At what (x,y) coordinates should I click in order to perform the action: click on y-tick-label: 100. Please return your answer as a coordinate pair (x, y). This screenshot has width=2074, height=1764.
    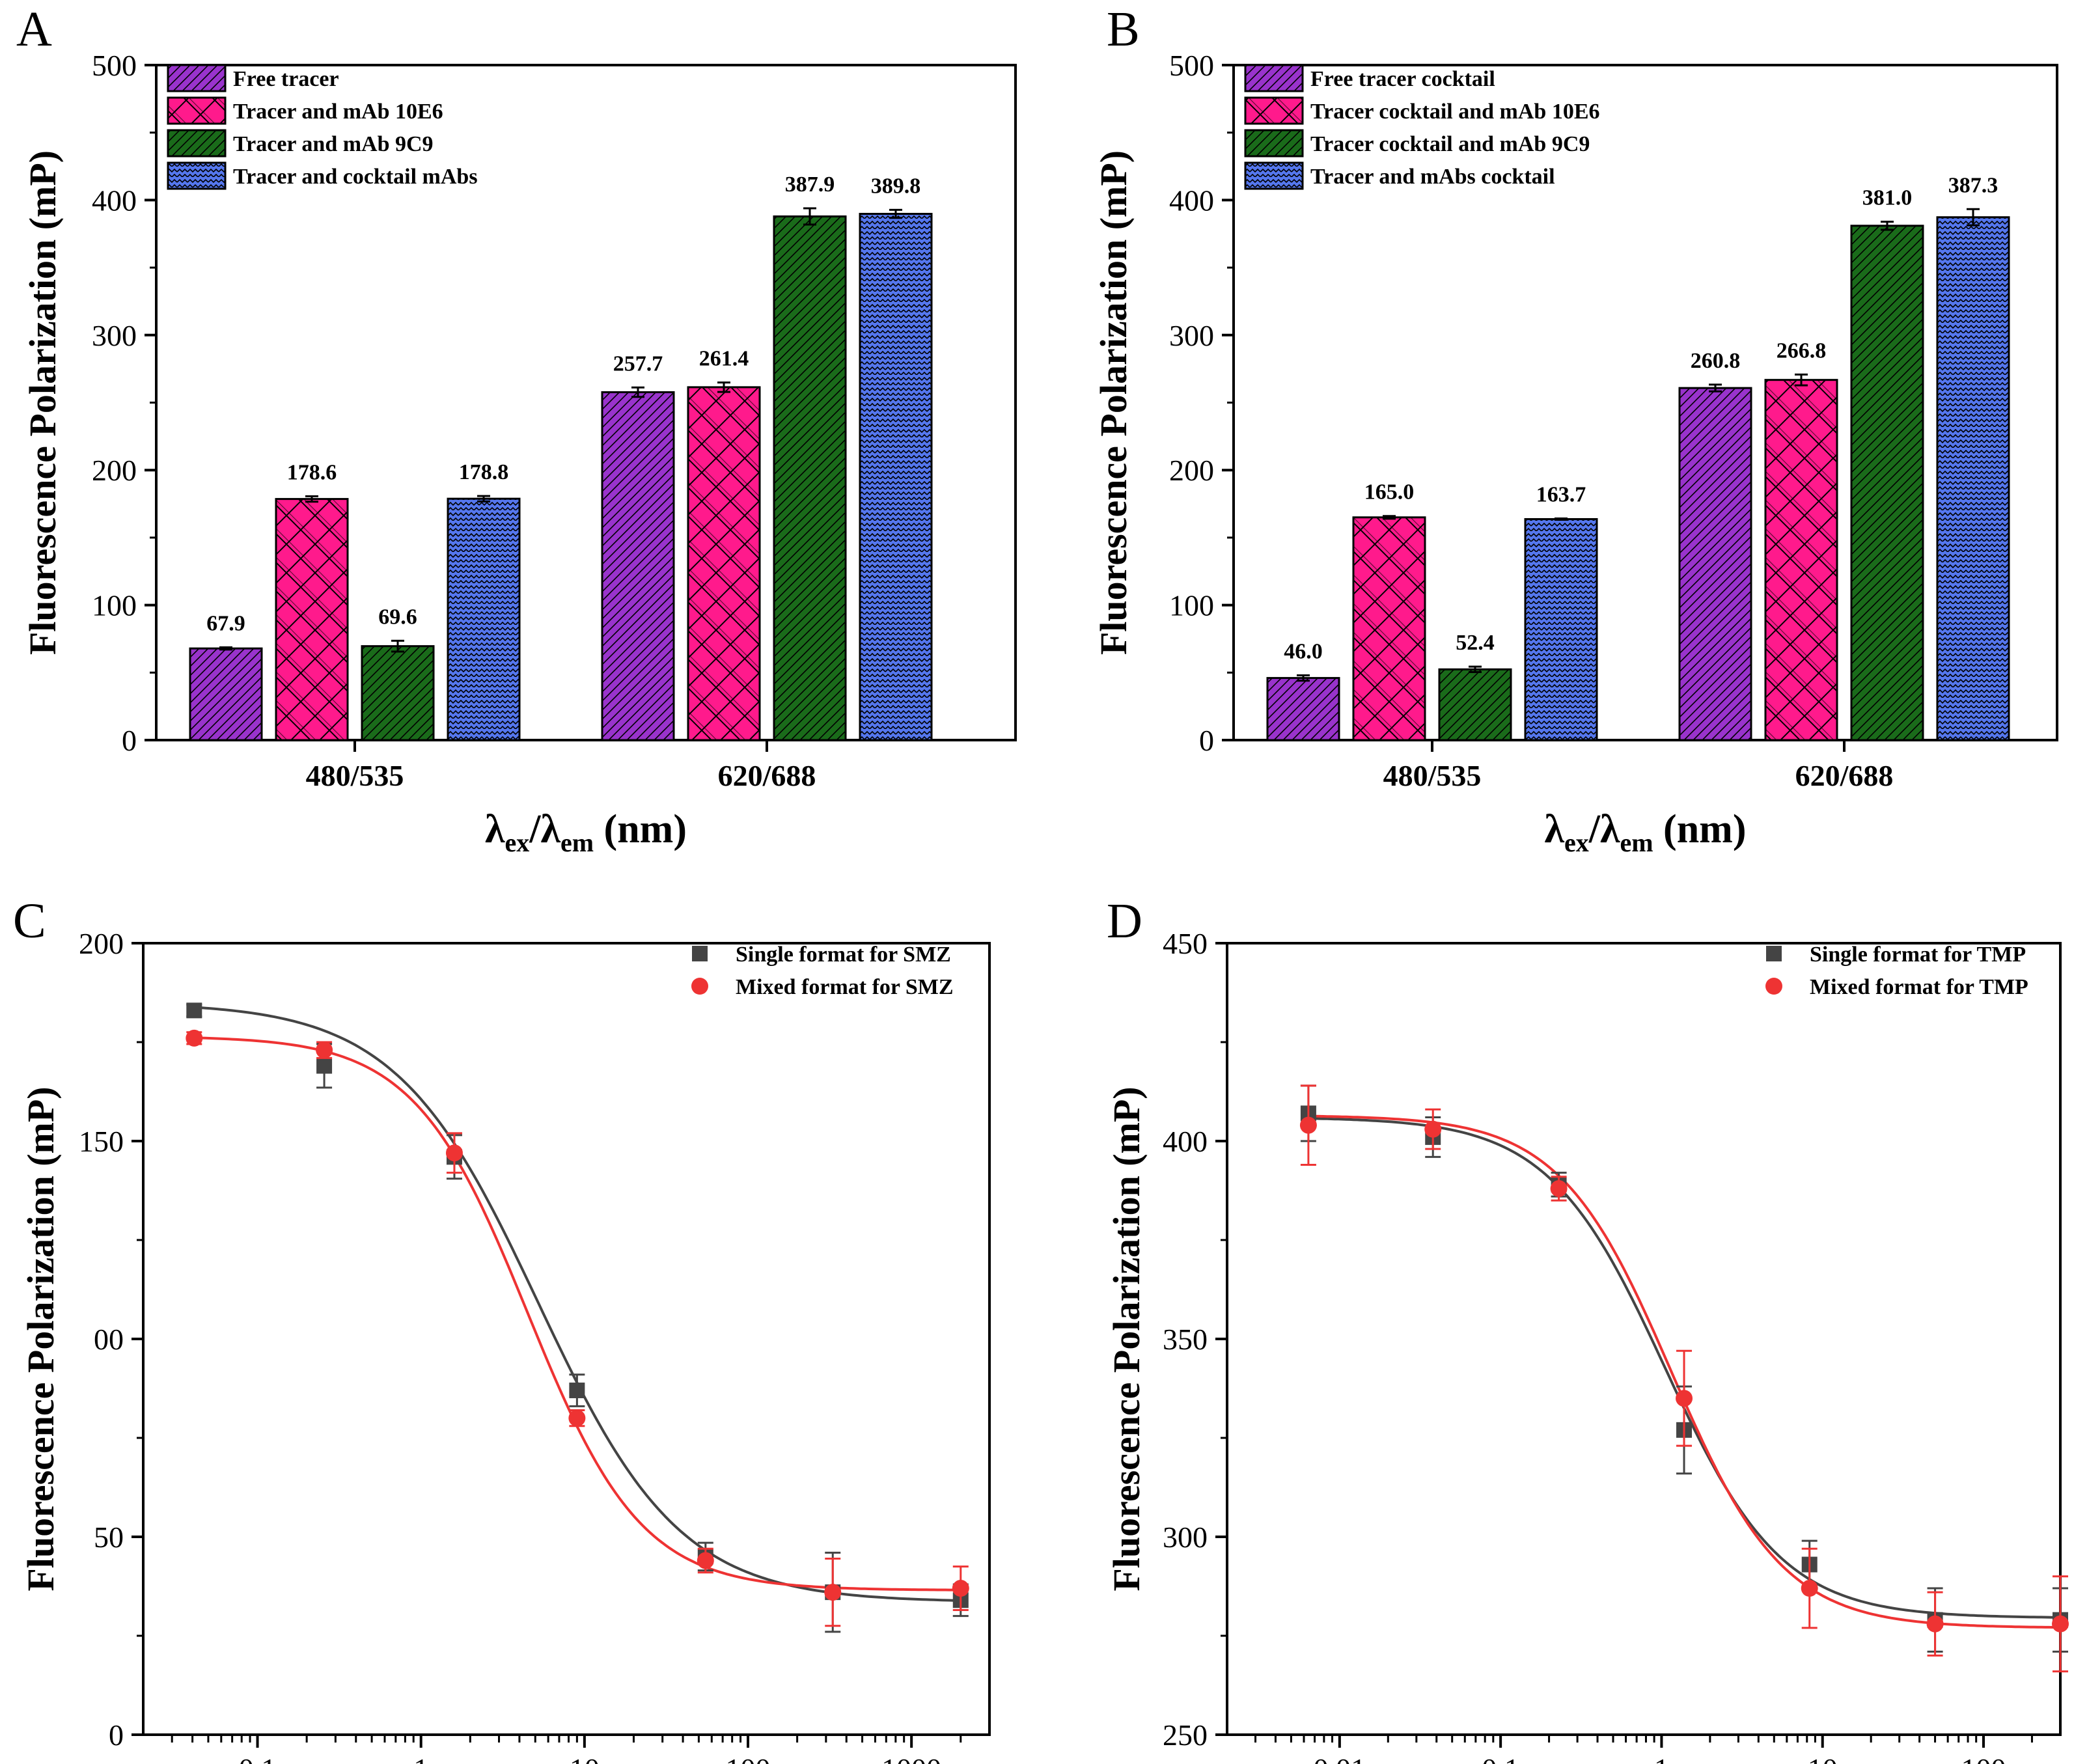
    Looking at the image, I should click on (114, 605).